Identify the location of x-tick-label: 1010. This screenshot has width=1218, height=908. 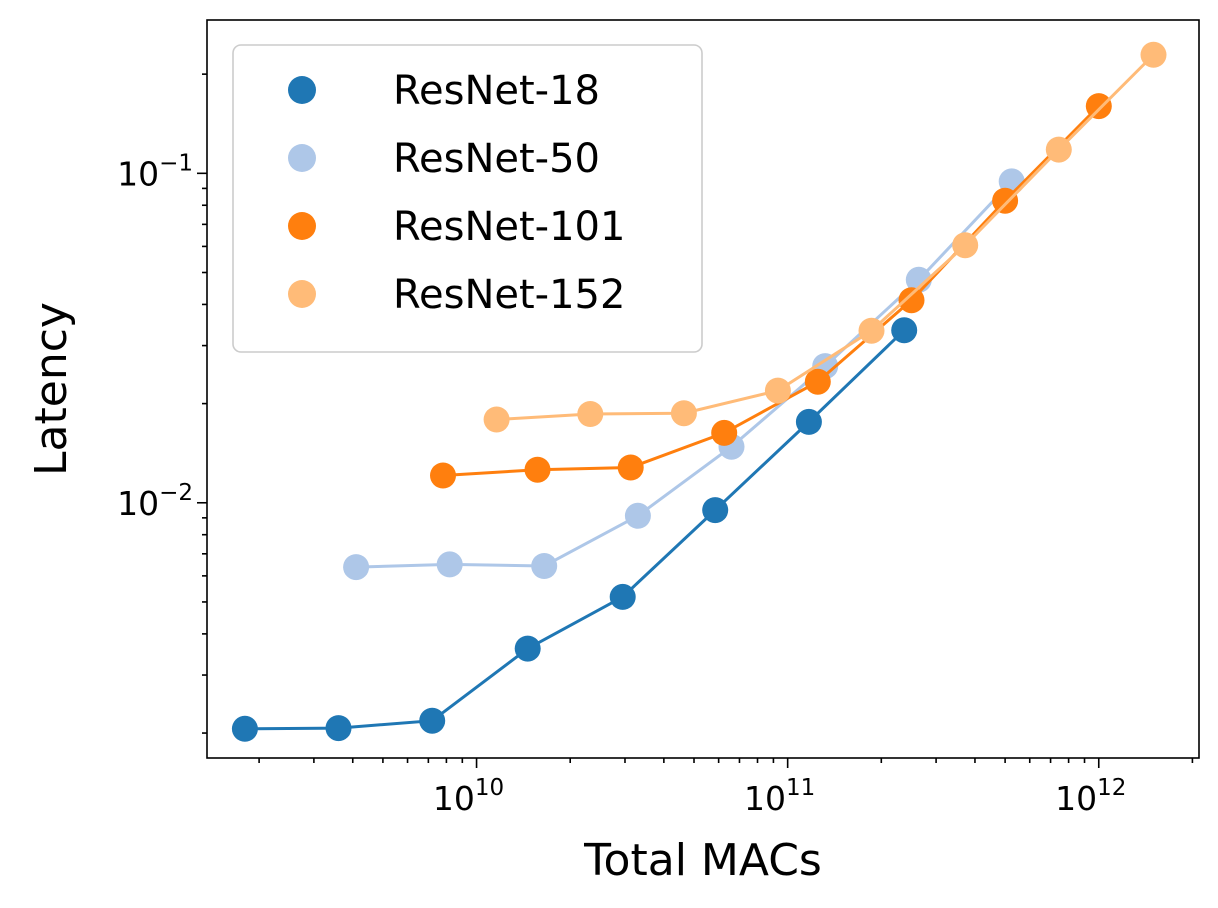
(468, 796).